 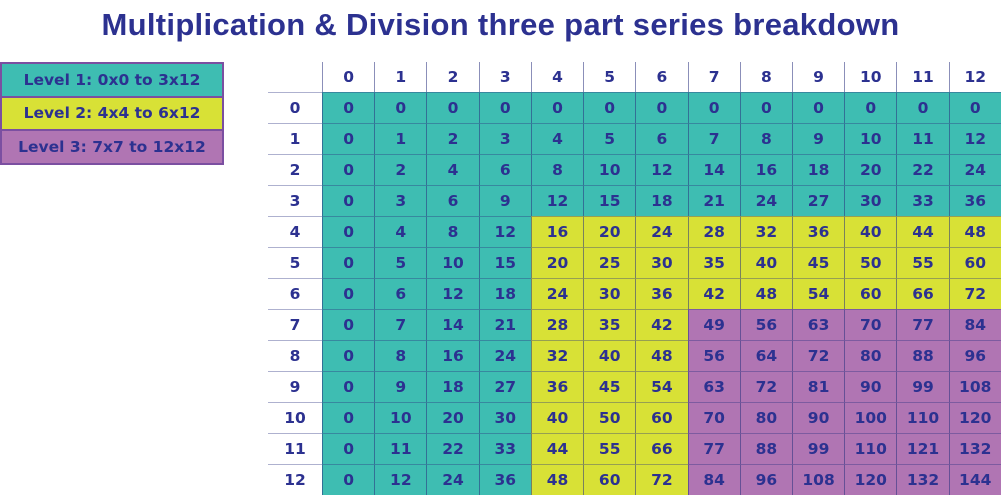 I want to click on column-header: 11, so click(x=922, y=77).